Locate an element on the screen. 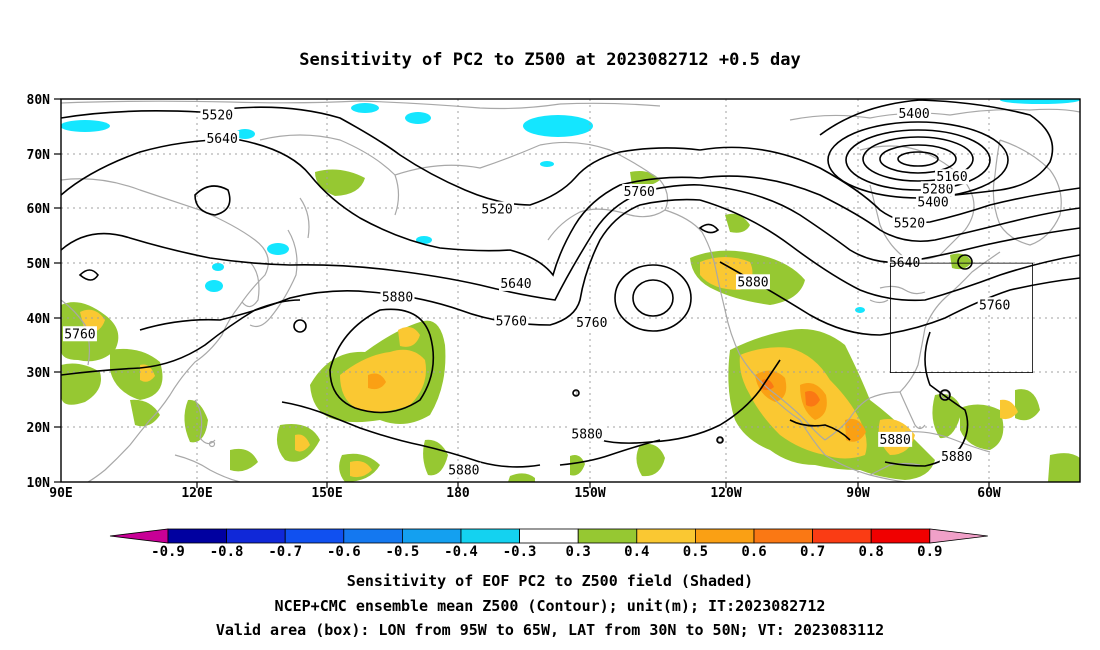 The image size is (1100, 650). latitude-axis: 80N 70N 60N 50N 40N 30N 20N 10N is located at coordinates (39, 292).